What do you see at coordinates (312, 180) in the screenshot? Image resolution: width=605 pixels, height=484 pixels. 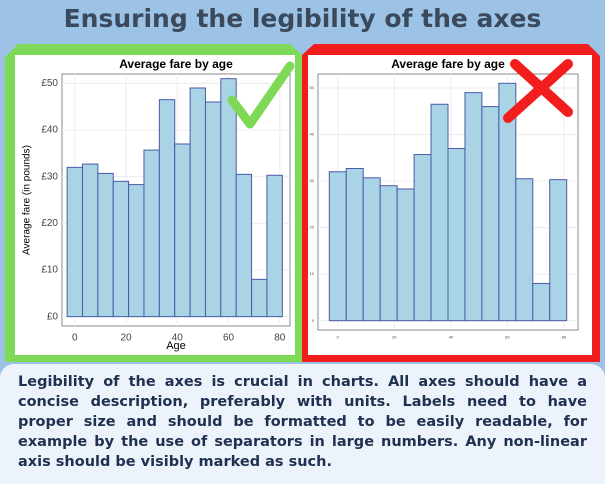 I see `y-tick-label: 30` at bounding box center [312, 180].